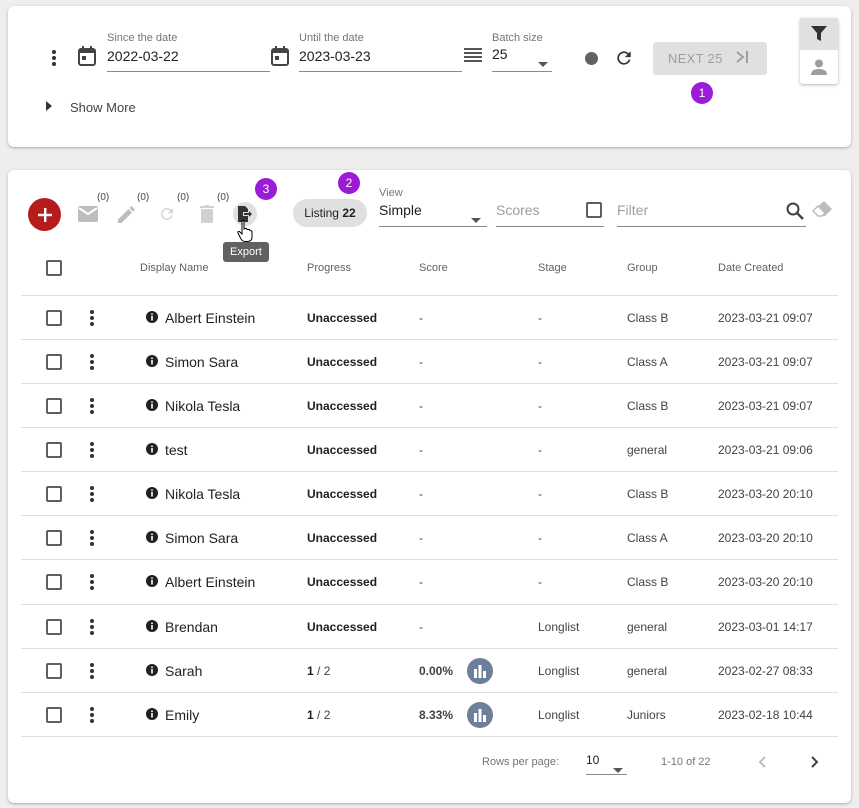  Describe the element at coordinates (433, 268) in the screenshot. I see `header-score: Score` at that location.